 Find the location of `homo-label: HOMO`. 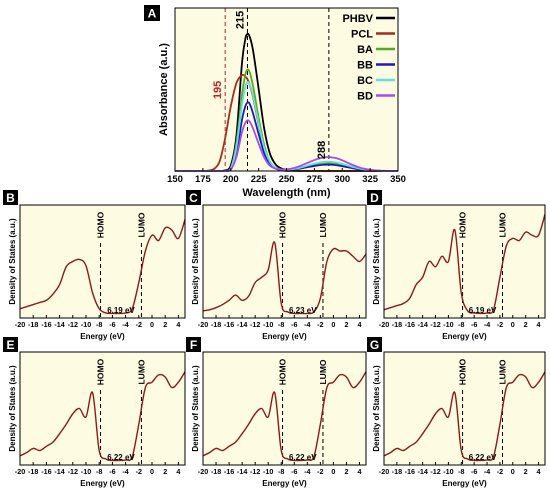

homo-label: HOMO is located at coordinates (463, 371).